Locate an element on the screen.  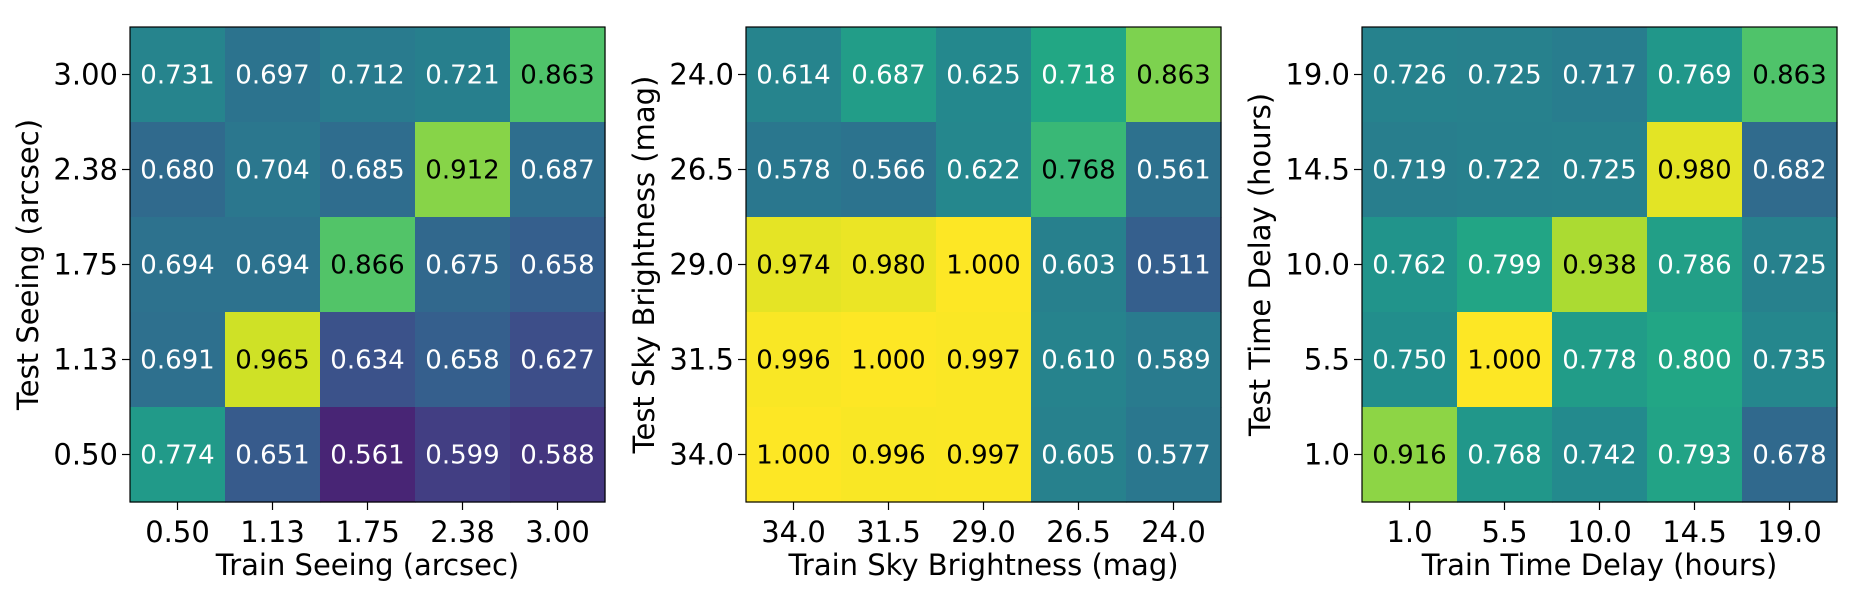
heatmap-3-cell-r1-c2 is located at coordinates (1505, 75).